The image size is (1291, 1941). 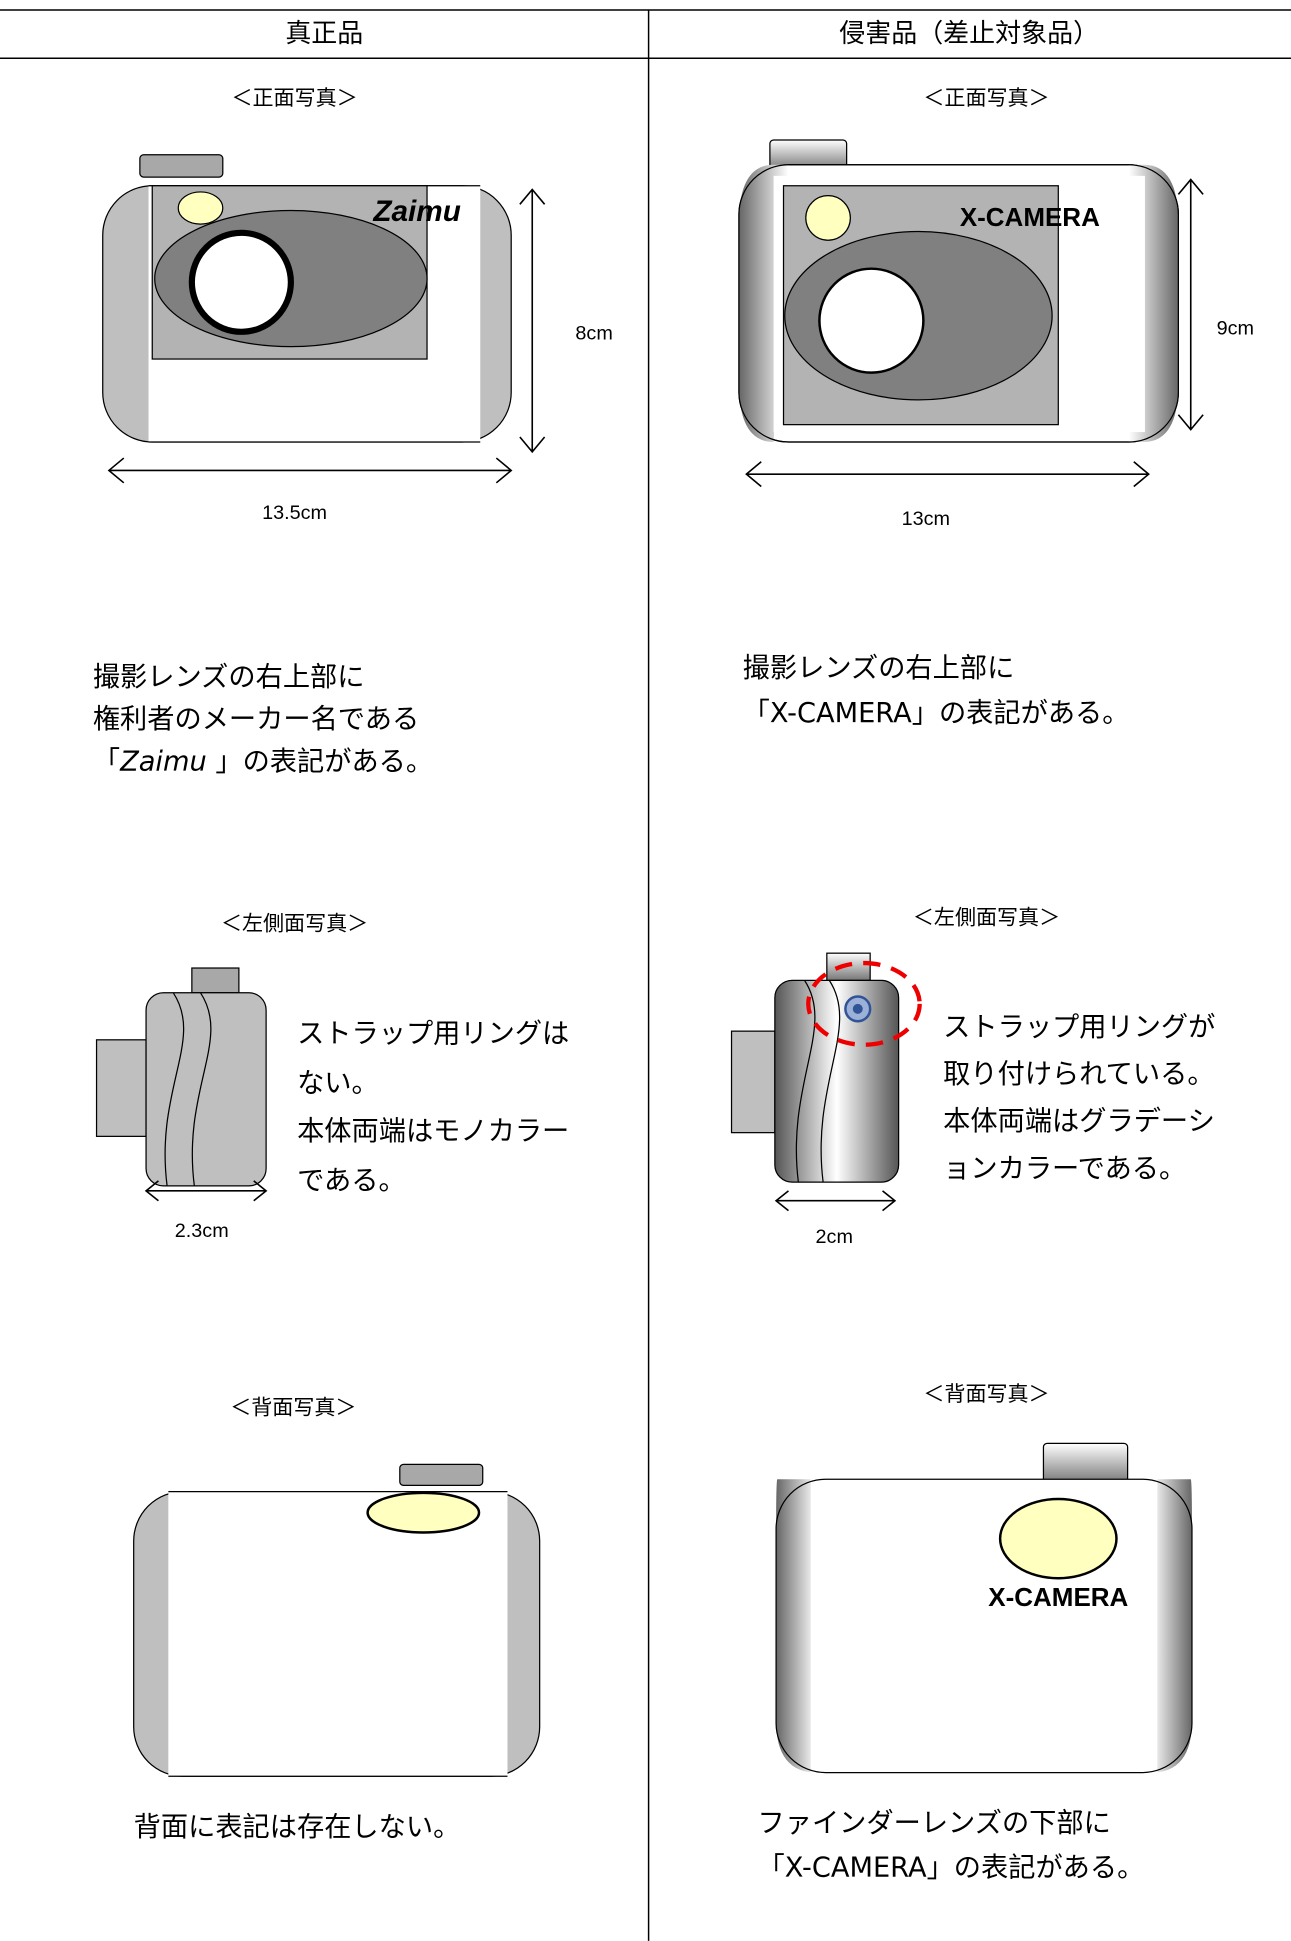 I want to click on description: 本体両端はモノカラー, so click(x=433, y=1131).